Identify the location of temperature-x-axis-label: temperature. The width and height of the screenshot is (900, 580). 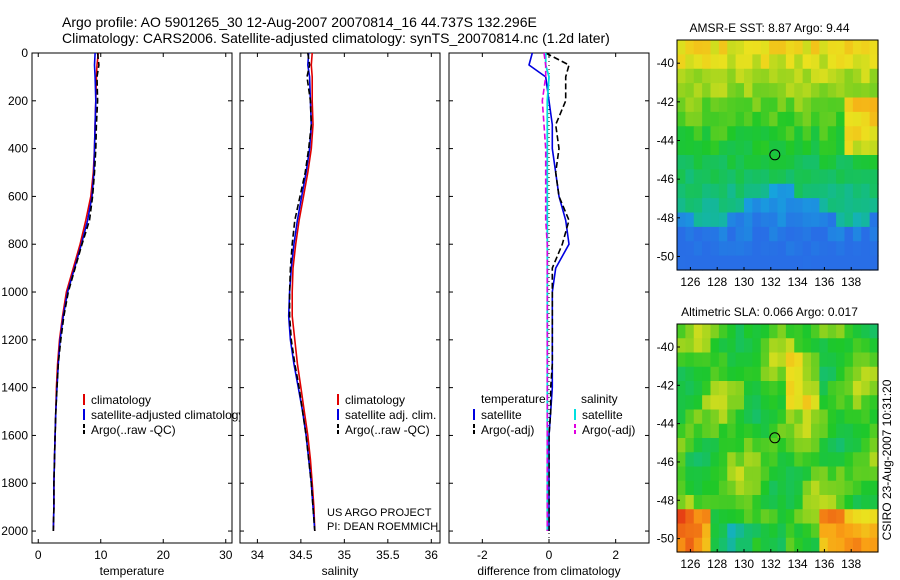
(132, 571).